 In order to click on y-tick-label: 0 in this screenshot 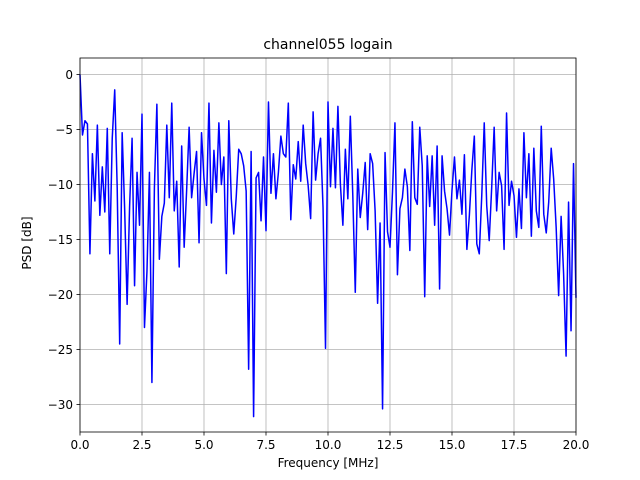, I will do `click(69, 75)`.